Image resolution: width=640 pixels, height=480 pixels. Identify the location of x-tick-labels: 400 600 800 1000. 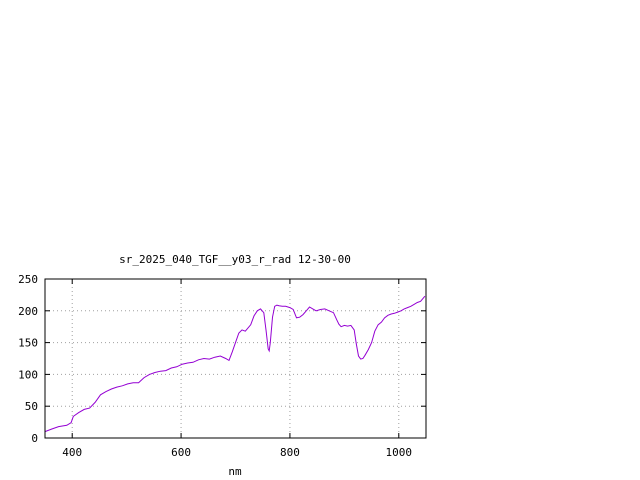
(237, 452).